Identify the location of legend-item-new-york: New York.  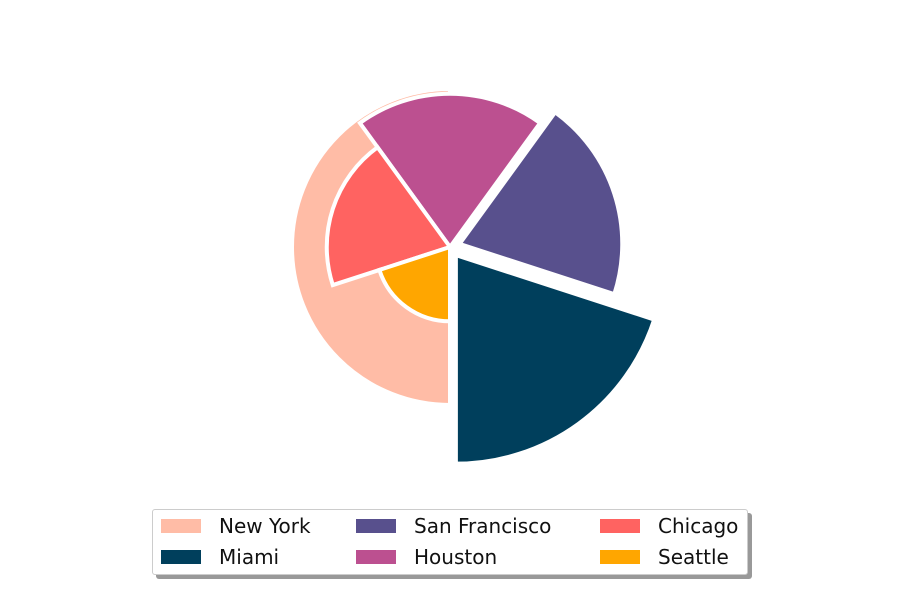
(236, 526).